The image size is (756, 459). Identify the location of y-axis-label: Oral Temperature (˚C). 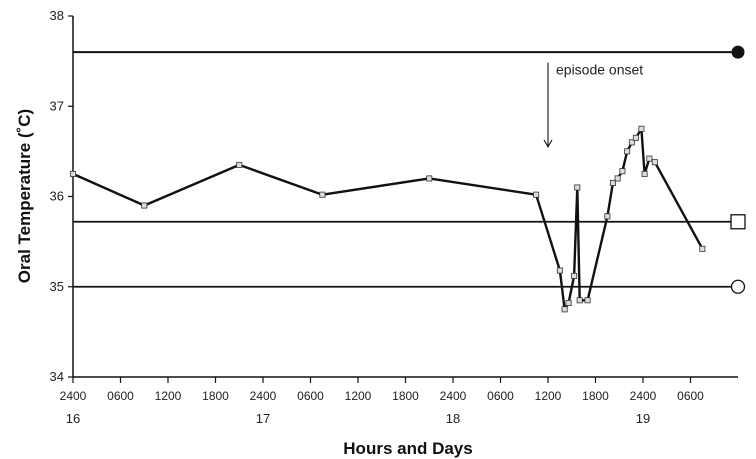
(24, 196).